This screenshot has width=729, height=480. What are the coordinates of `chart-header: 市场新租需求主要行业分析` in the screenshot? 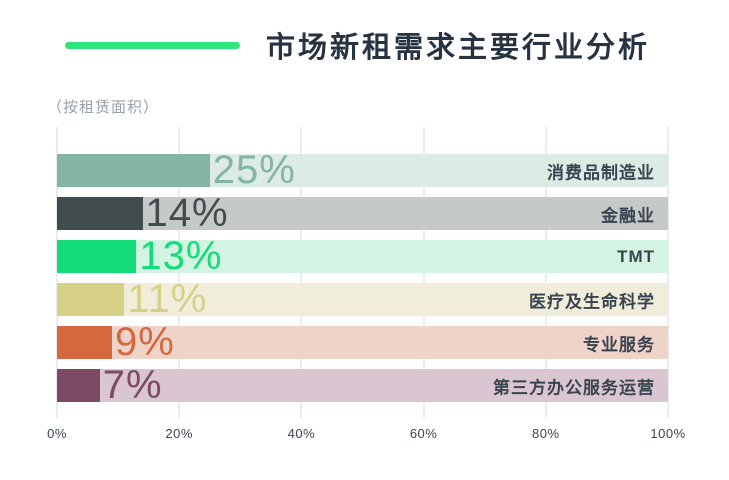 It's located at (364, 46).